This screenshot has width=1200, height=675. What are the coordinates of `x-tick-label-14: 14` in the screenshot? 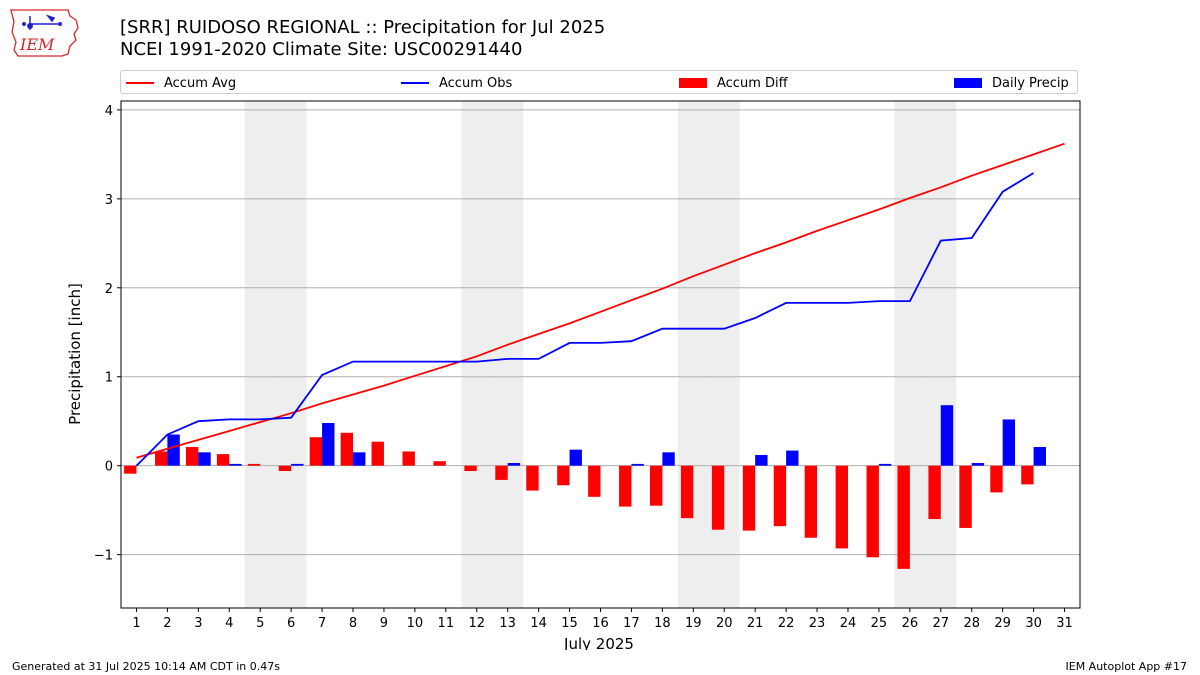 It's located at (538, 623).